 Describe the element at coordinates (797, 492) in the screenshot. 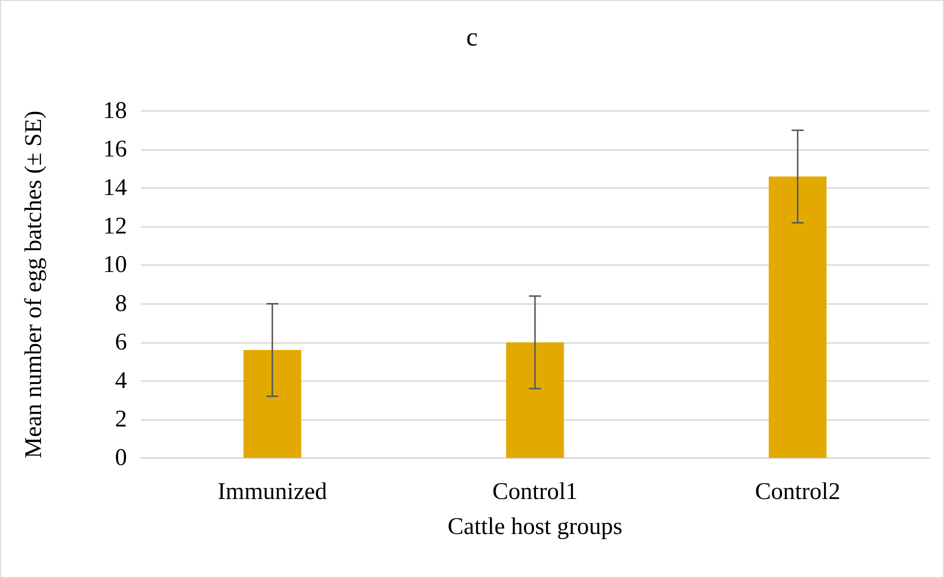

I see `x-tick-label: Control2` at that location.